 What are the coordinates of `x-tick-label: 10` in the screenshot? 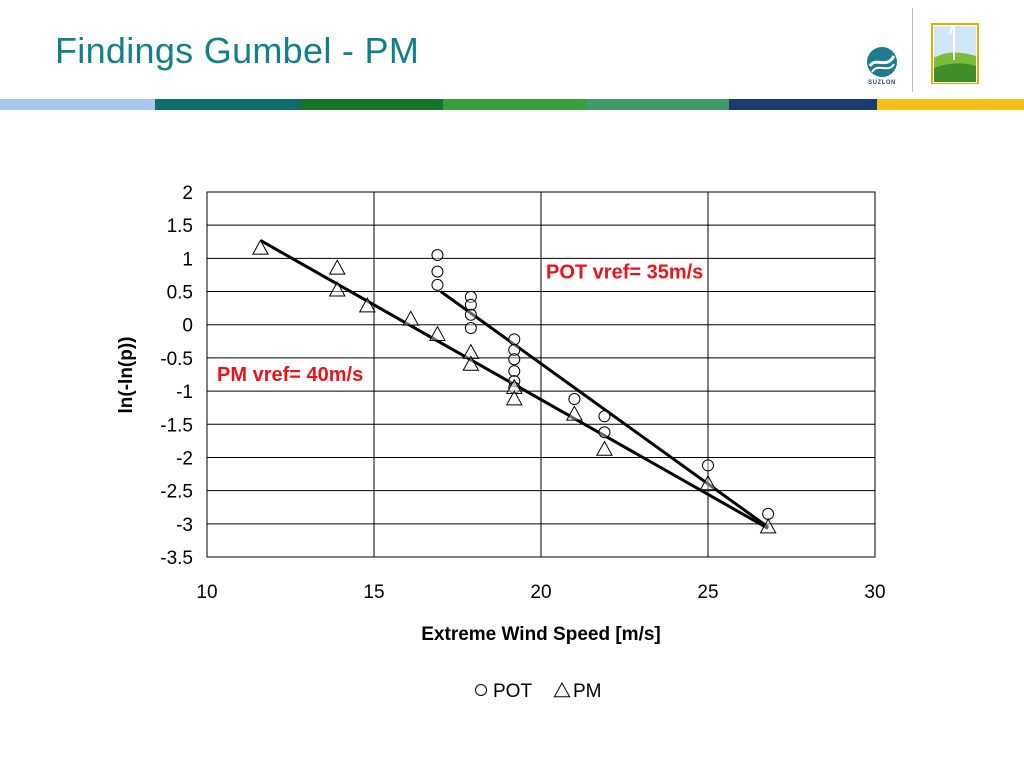 It's located at (206, 592).